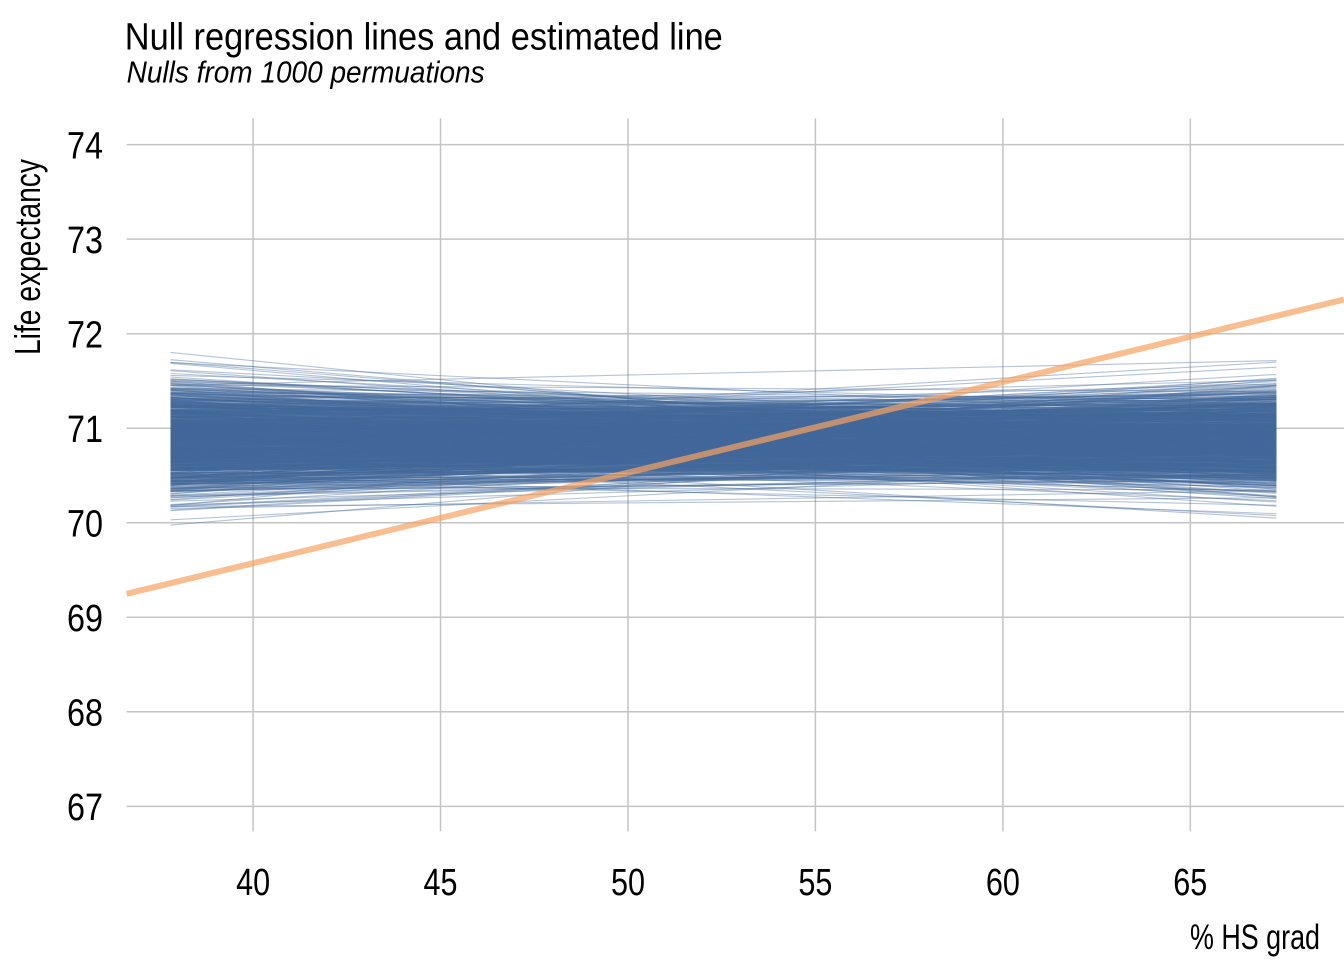  I want to click on svg-text: 73, so click(85, 241).